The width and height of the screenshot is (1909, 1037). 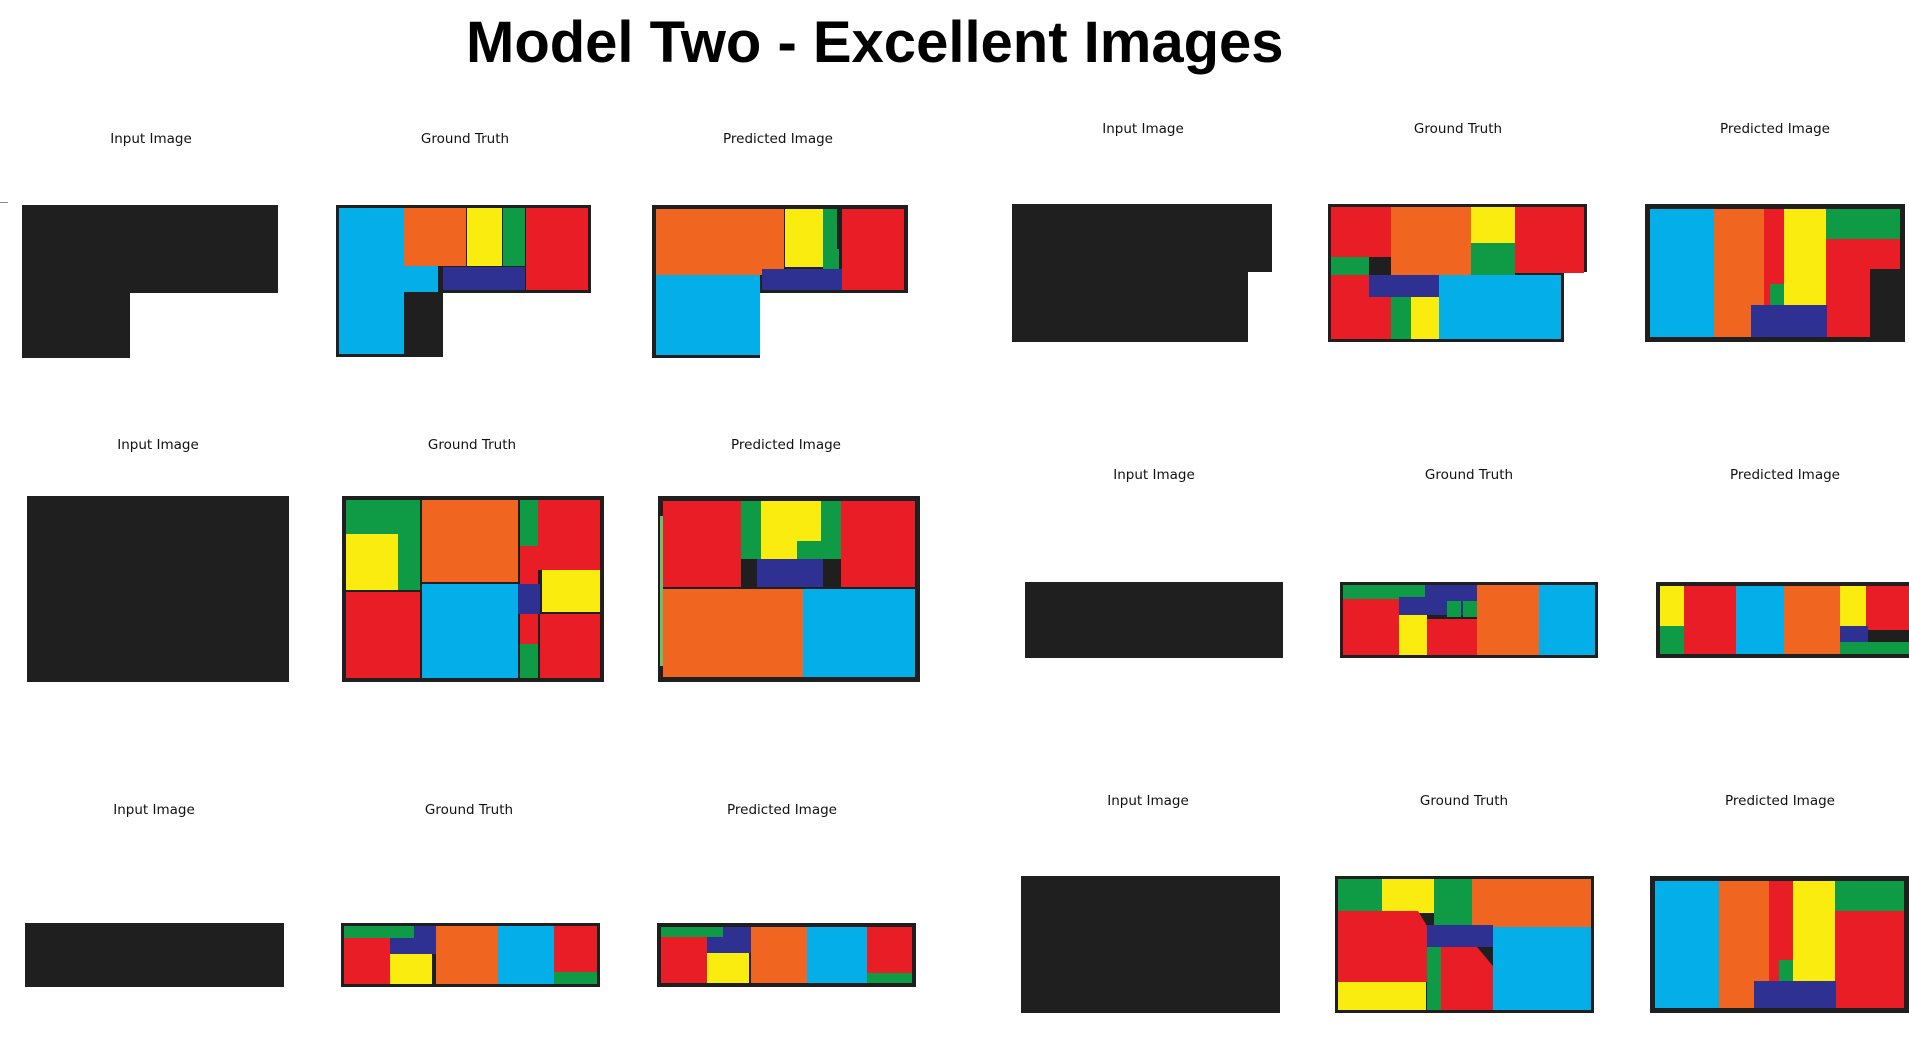 What do you see at coordinates (4, 202) in the screenshot?
I see `edge-tick` at bounding box center [4, 202].